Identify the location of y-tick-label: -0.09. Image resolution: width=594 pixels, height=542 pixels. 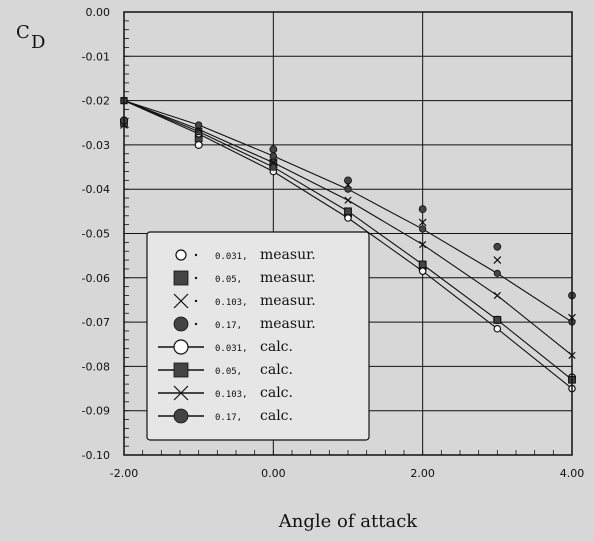
(96, 411).